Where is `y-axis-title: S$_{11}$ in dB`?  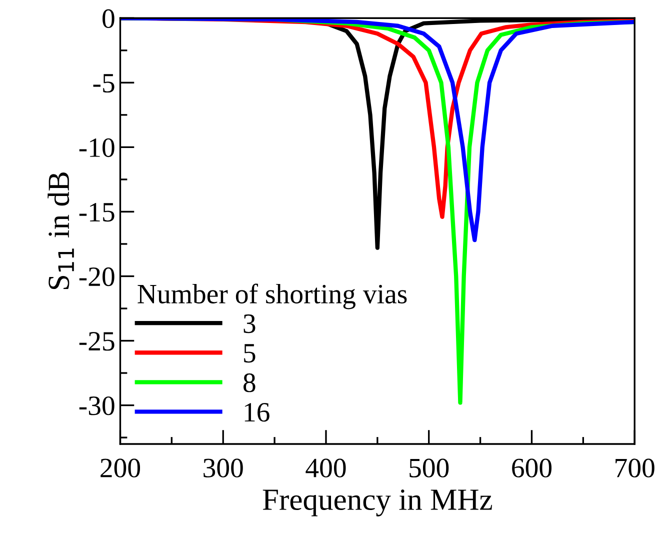
y-axis-title: S$_{11}$ in dB is located at coordinates (61, 231).